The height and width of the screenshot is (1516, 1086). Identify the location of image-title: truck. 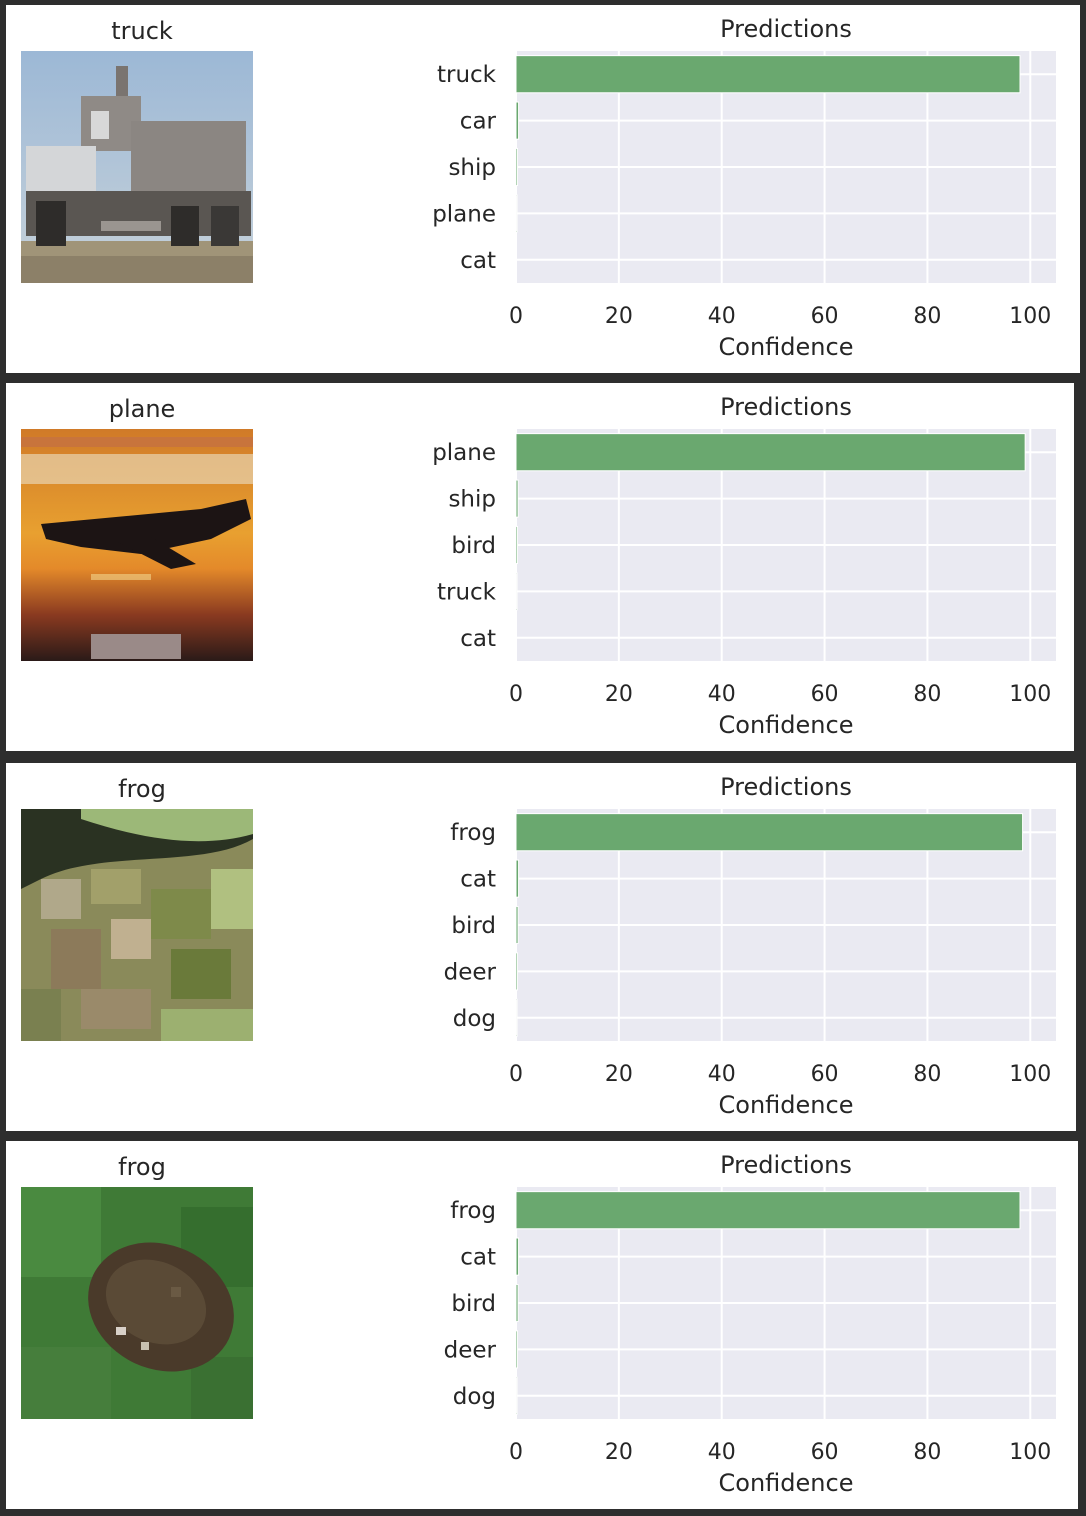
(142, 31).